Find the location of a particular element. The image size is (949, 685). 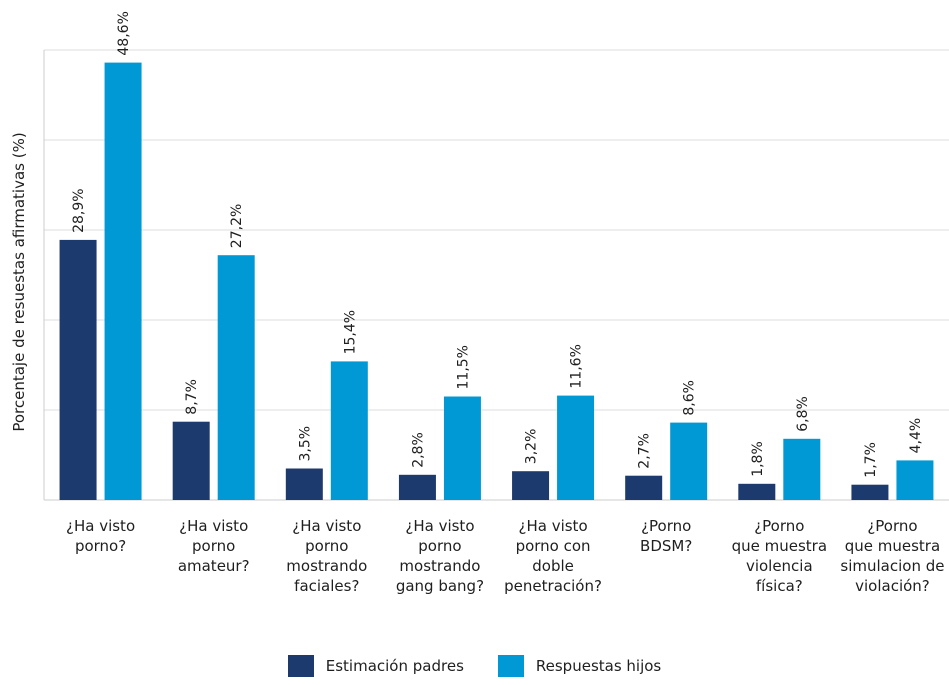

data-label: 2,7% is located at coordinates (645, 451).